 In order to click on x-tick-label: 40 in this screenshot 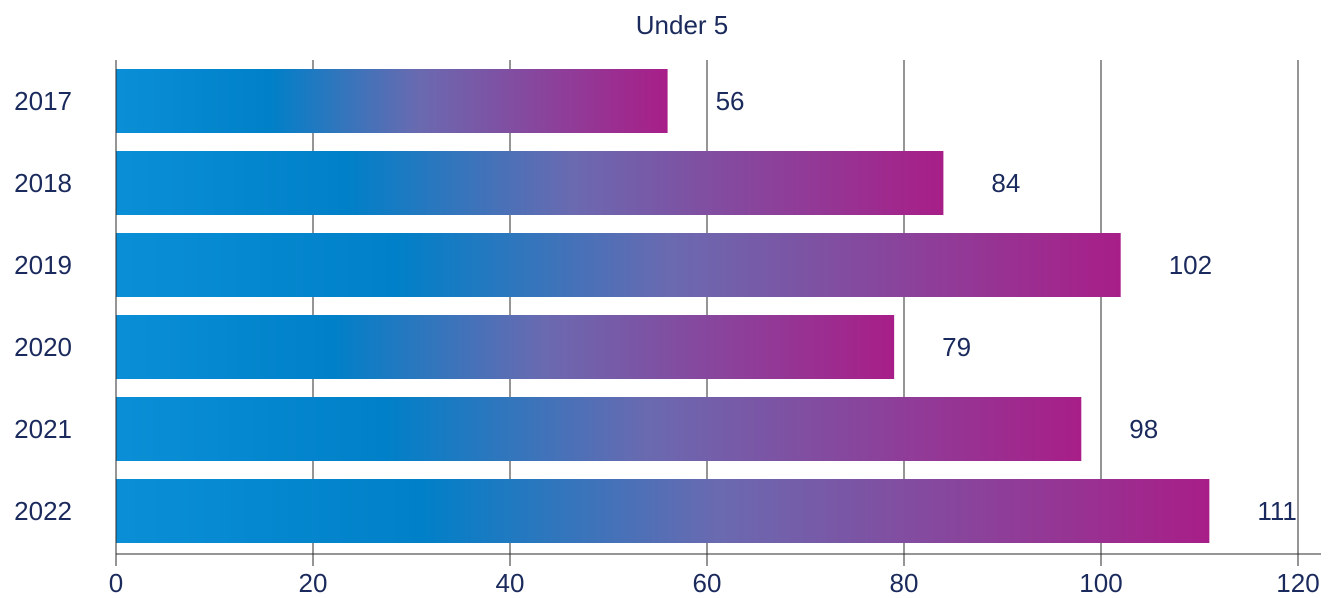, I will do `click(510, 583)`.